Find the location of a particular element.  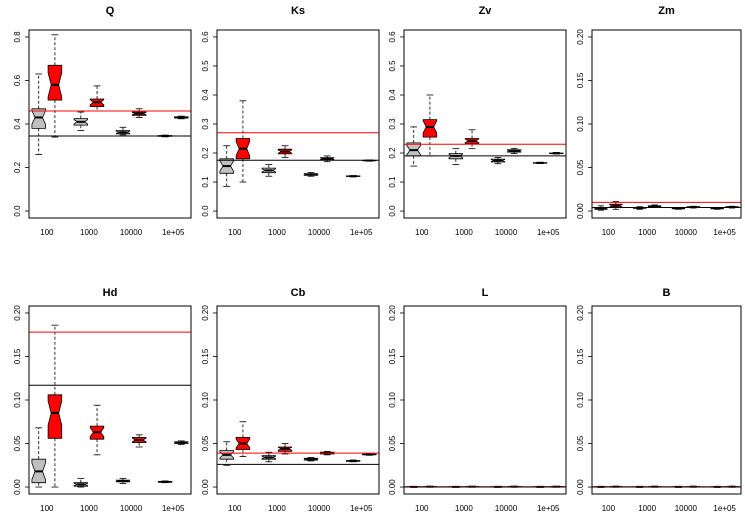

panel-b: B 0.00 0.05 0.10 0.15 0.20 100 1000 10000 1e+05 is located at coordinates (659, 400).